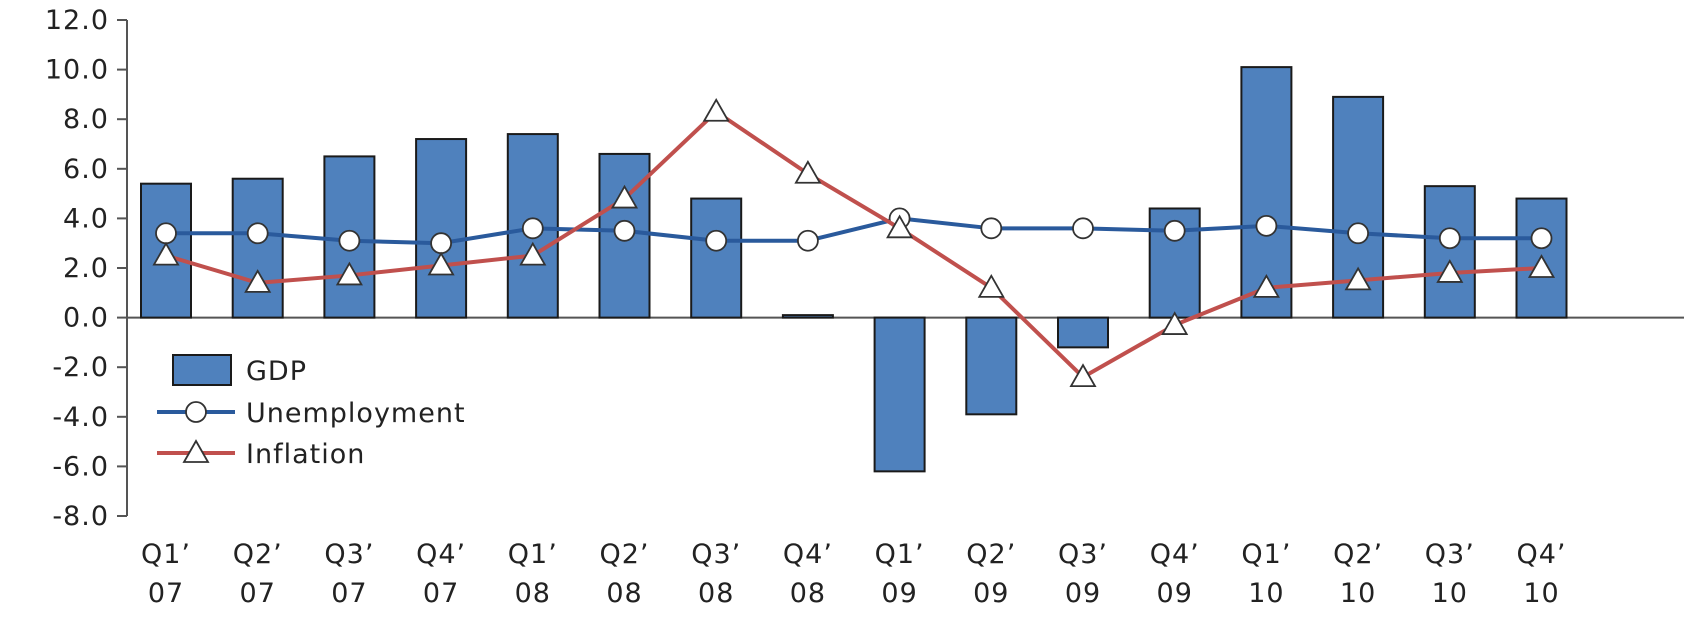  What do you see at coordinates (80, 516) in the screenshot?
I see `y-tick-label: -8.0` at bounding box center [80, 516].